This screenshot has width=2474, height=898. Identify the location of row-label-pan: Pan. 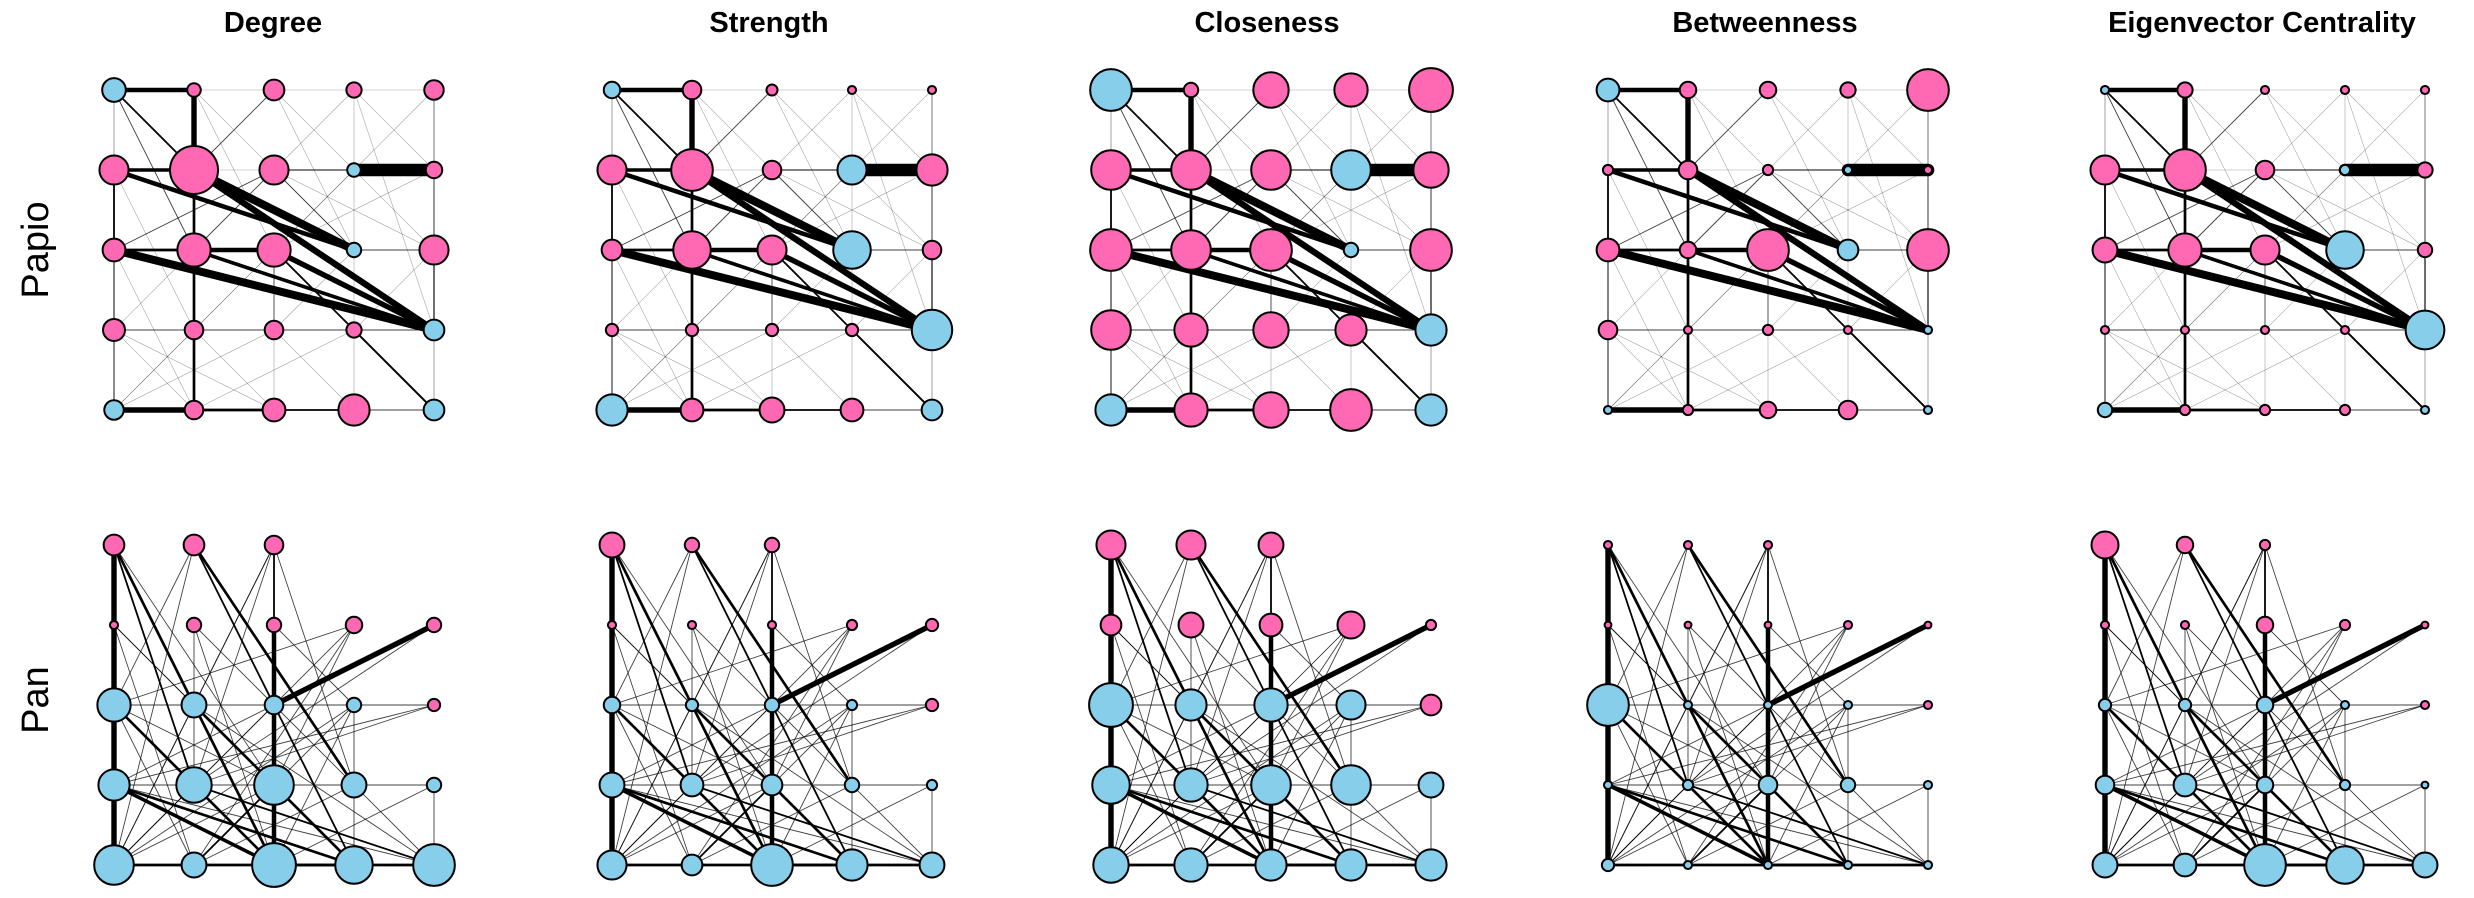
(36, 700).